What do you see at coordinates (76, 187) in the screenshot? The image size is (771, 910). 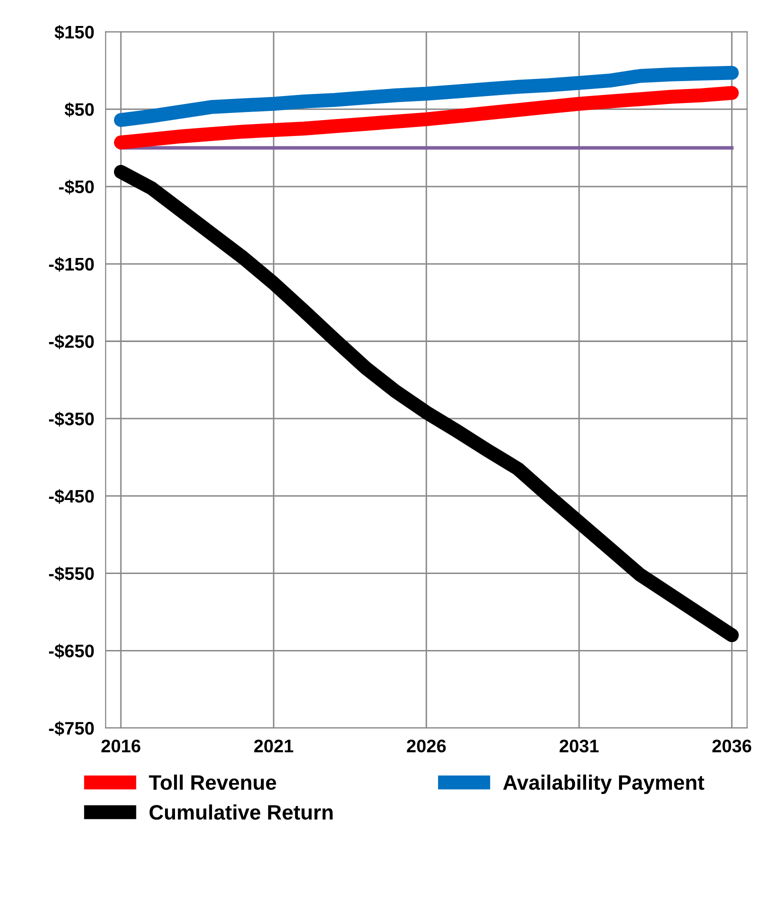 I see `y-tick-label: -$50` at bounding box center [76, 187].